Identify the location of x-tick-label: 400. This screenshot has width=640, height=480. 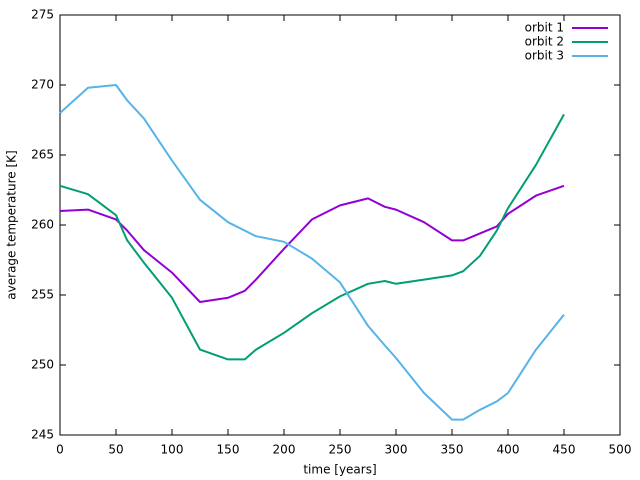
(508, 450).